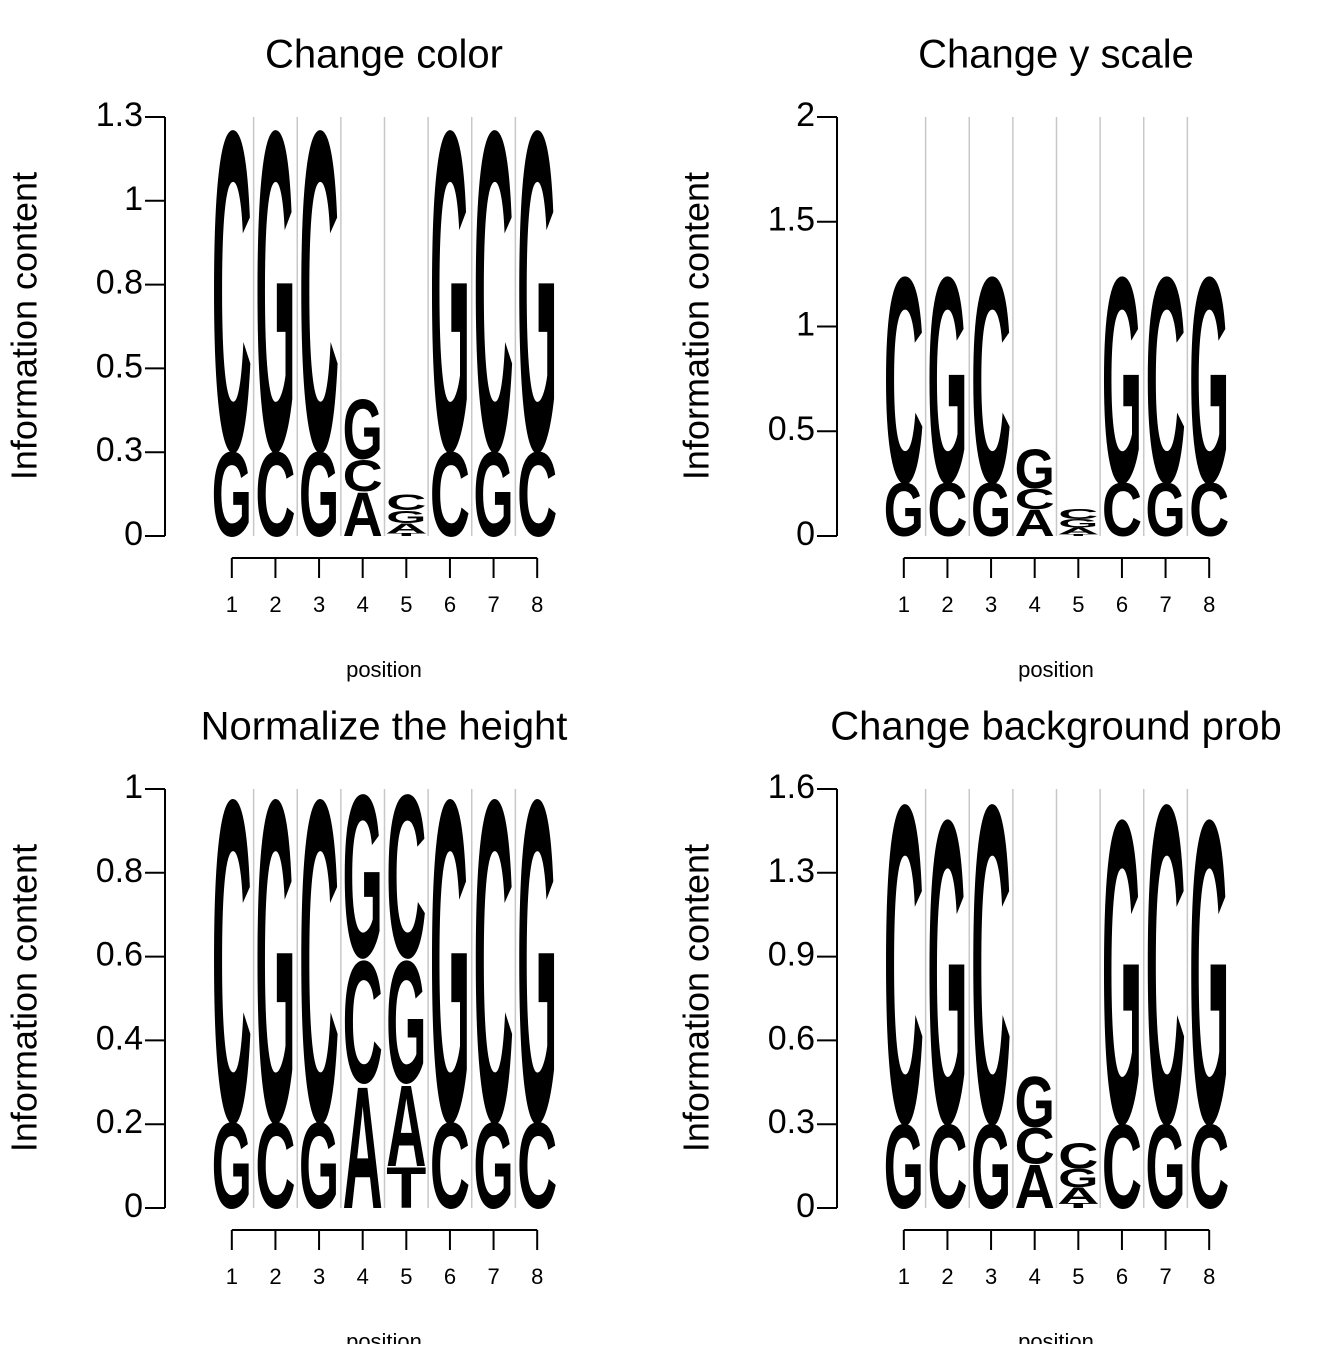 The height and width of the screenshot is (1349, 1344). Describe the element at coordinates (791, 955) in the screenshot. I see `y-tick-label: 0.9` at that location.